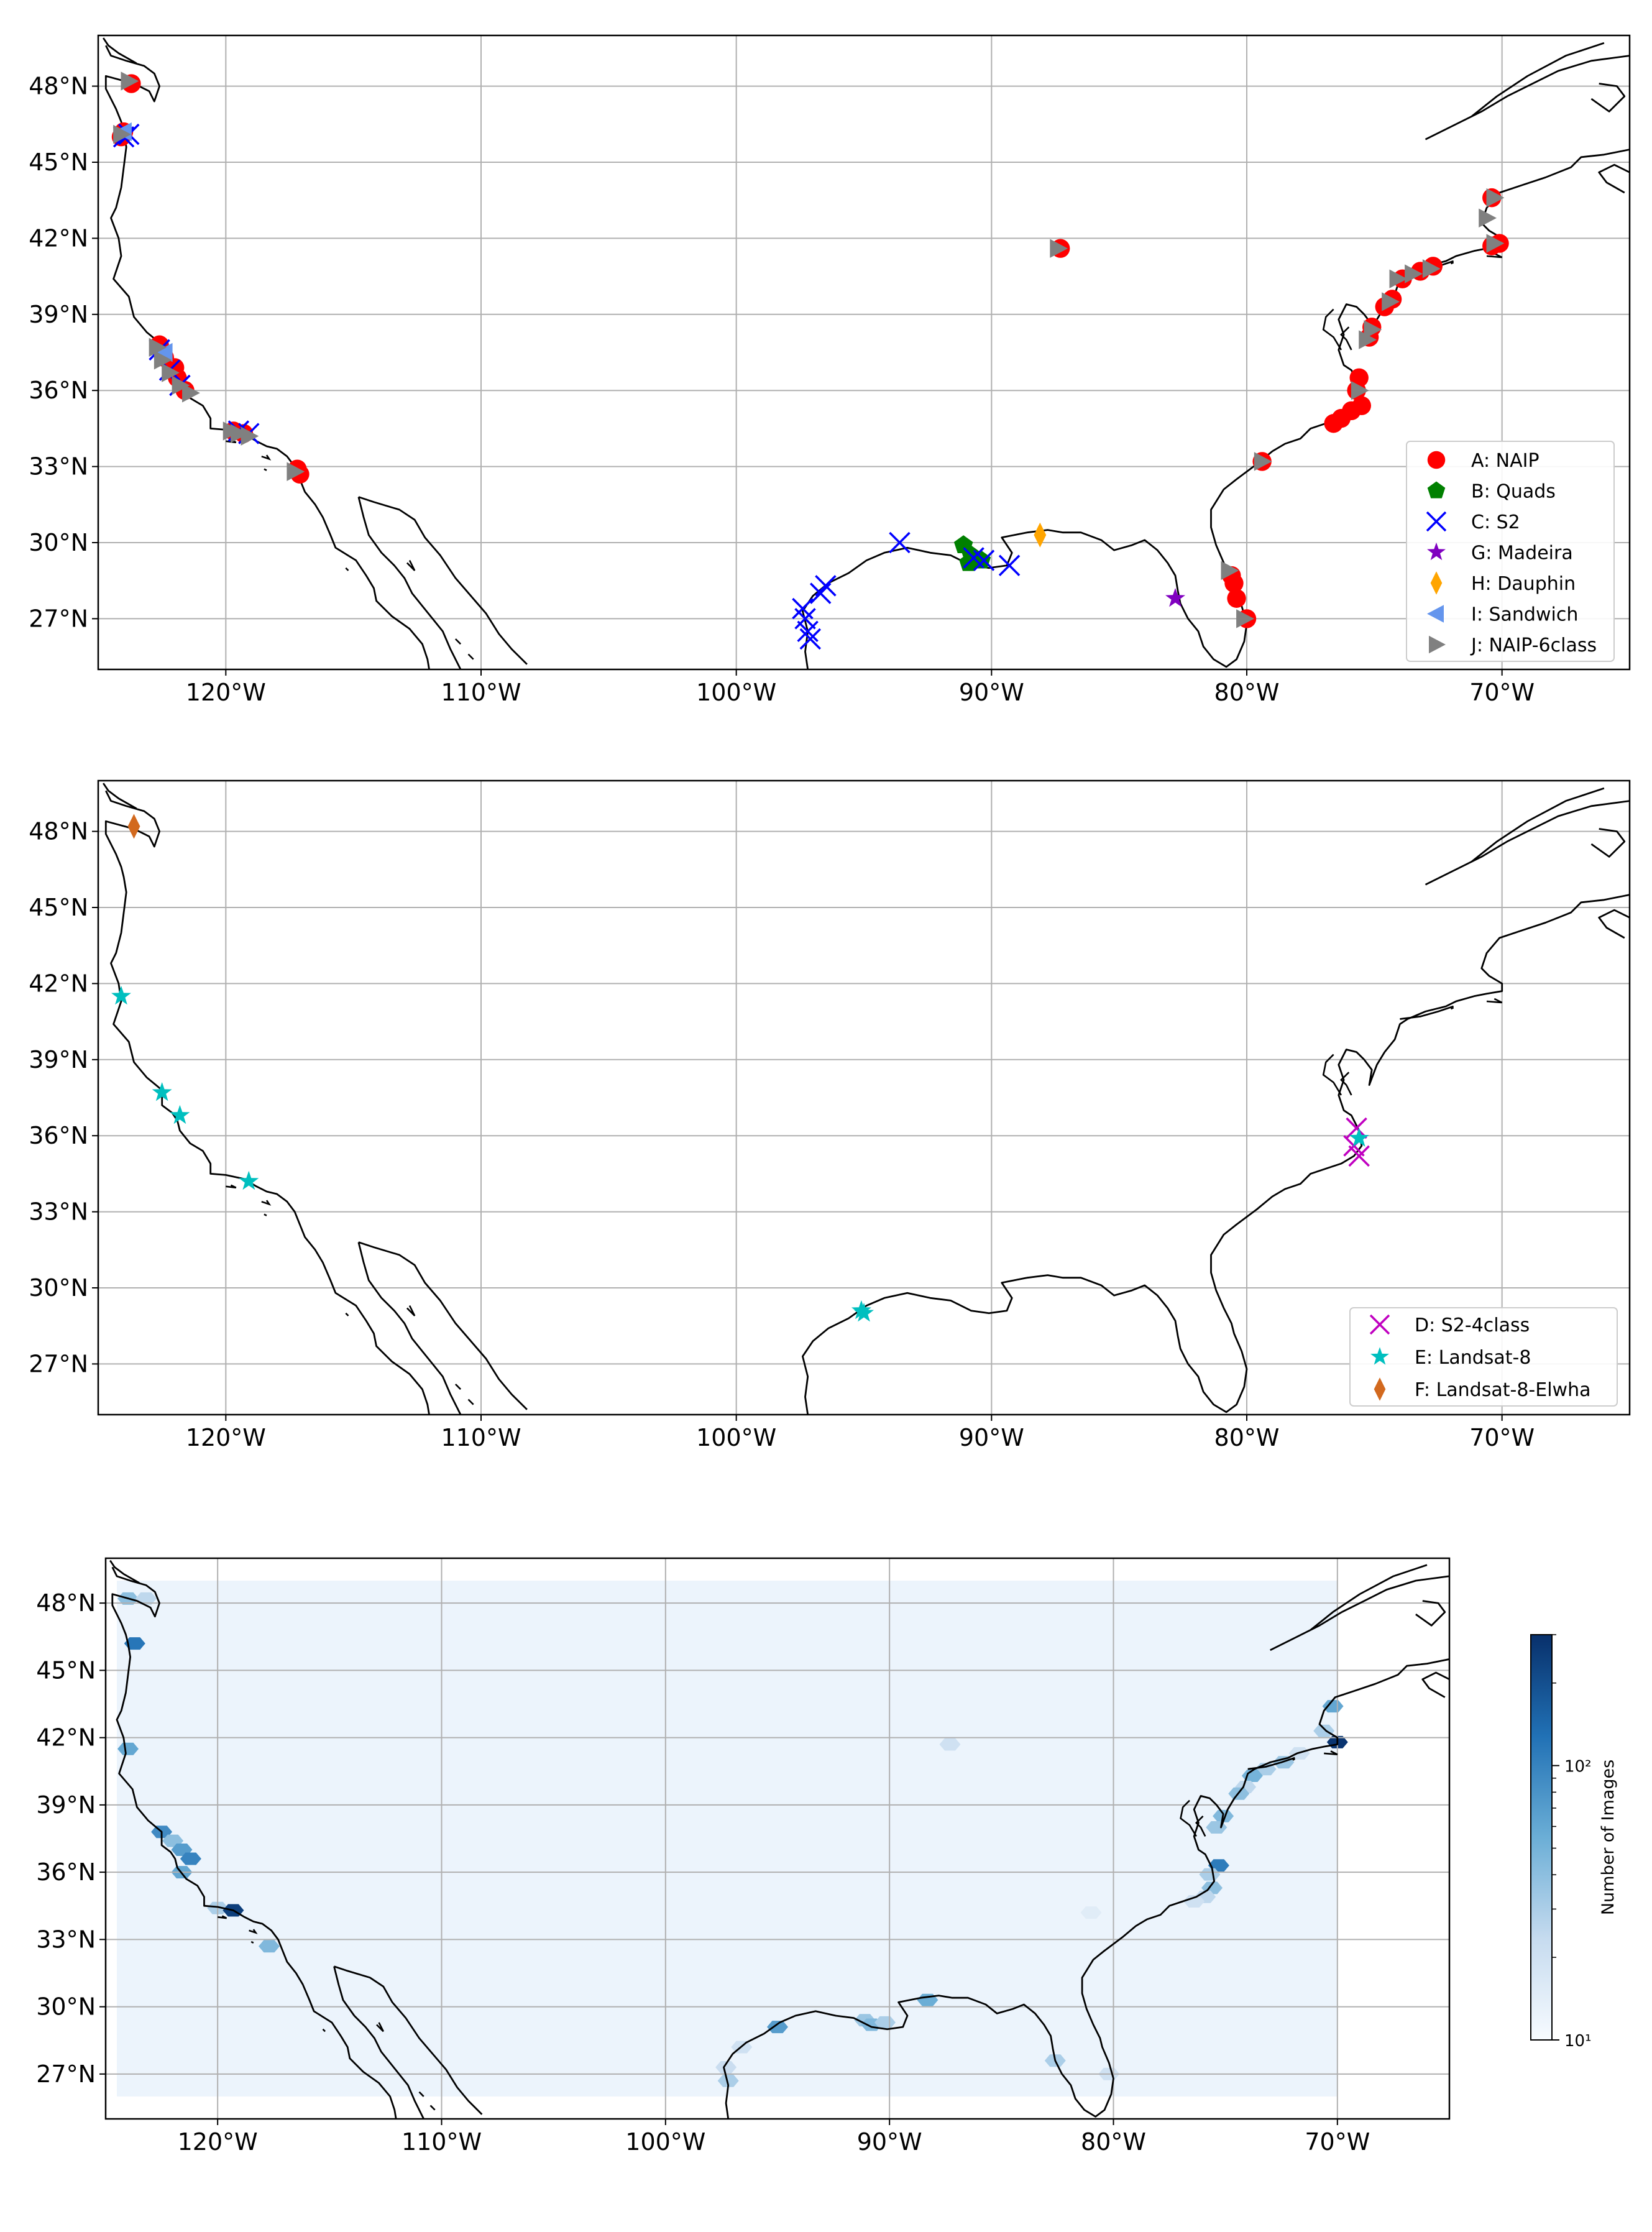 Image resolution: width=1652 pixels, height=2232 pixels. What do you see at coordinates (1333, 423) in the screenshot?
I see `marker-a` at bounding box center [1333, 423].